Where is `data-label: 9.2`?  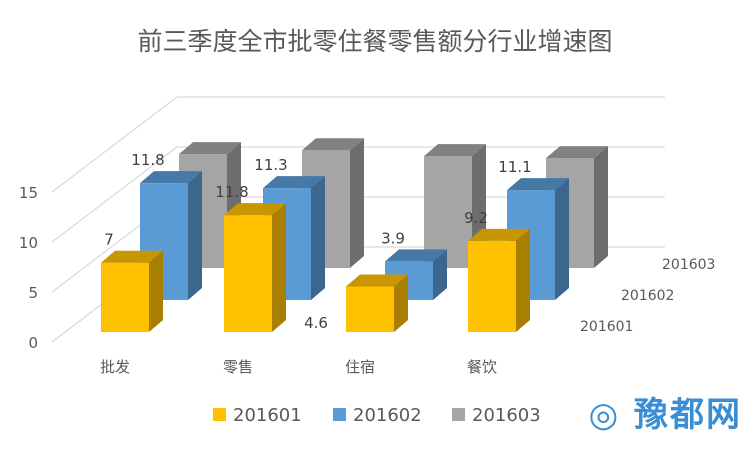 data-label: 9.2 is located at coordinates (476, 218).